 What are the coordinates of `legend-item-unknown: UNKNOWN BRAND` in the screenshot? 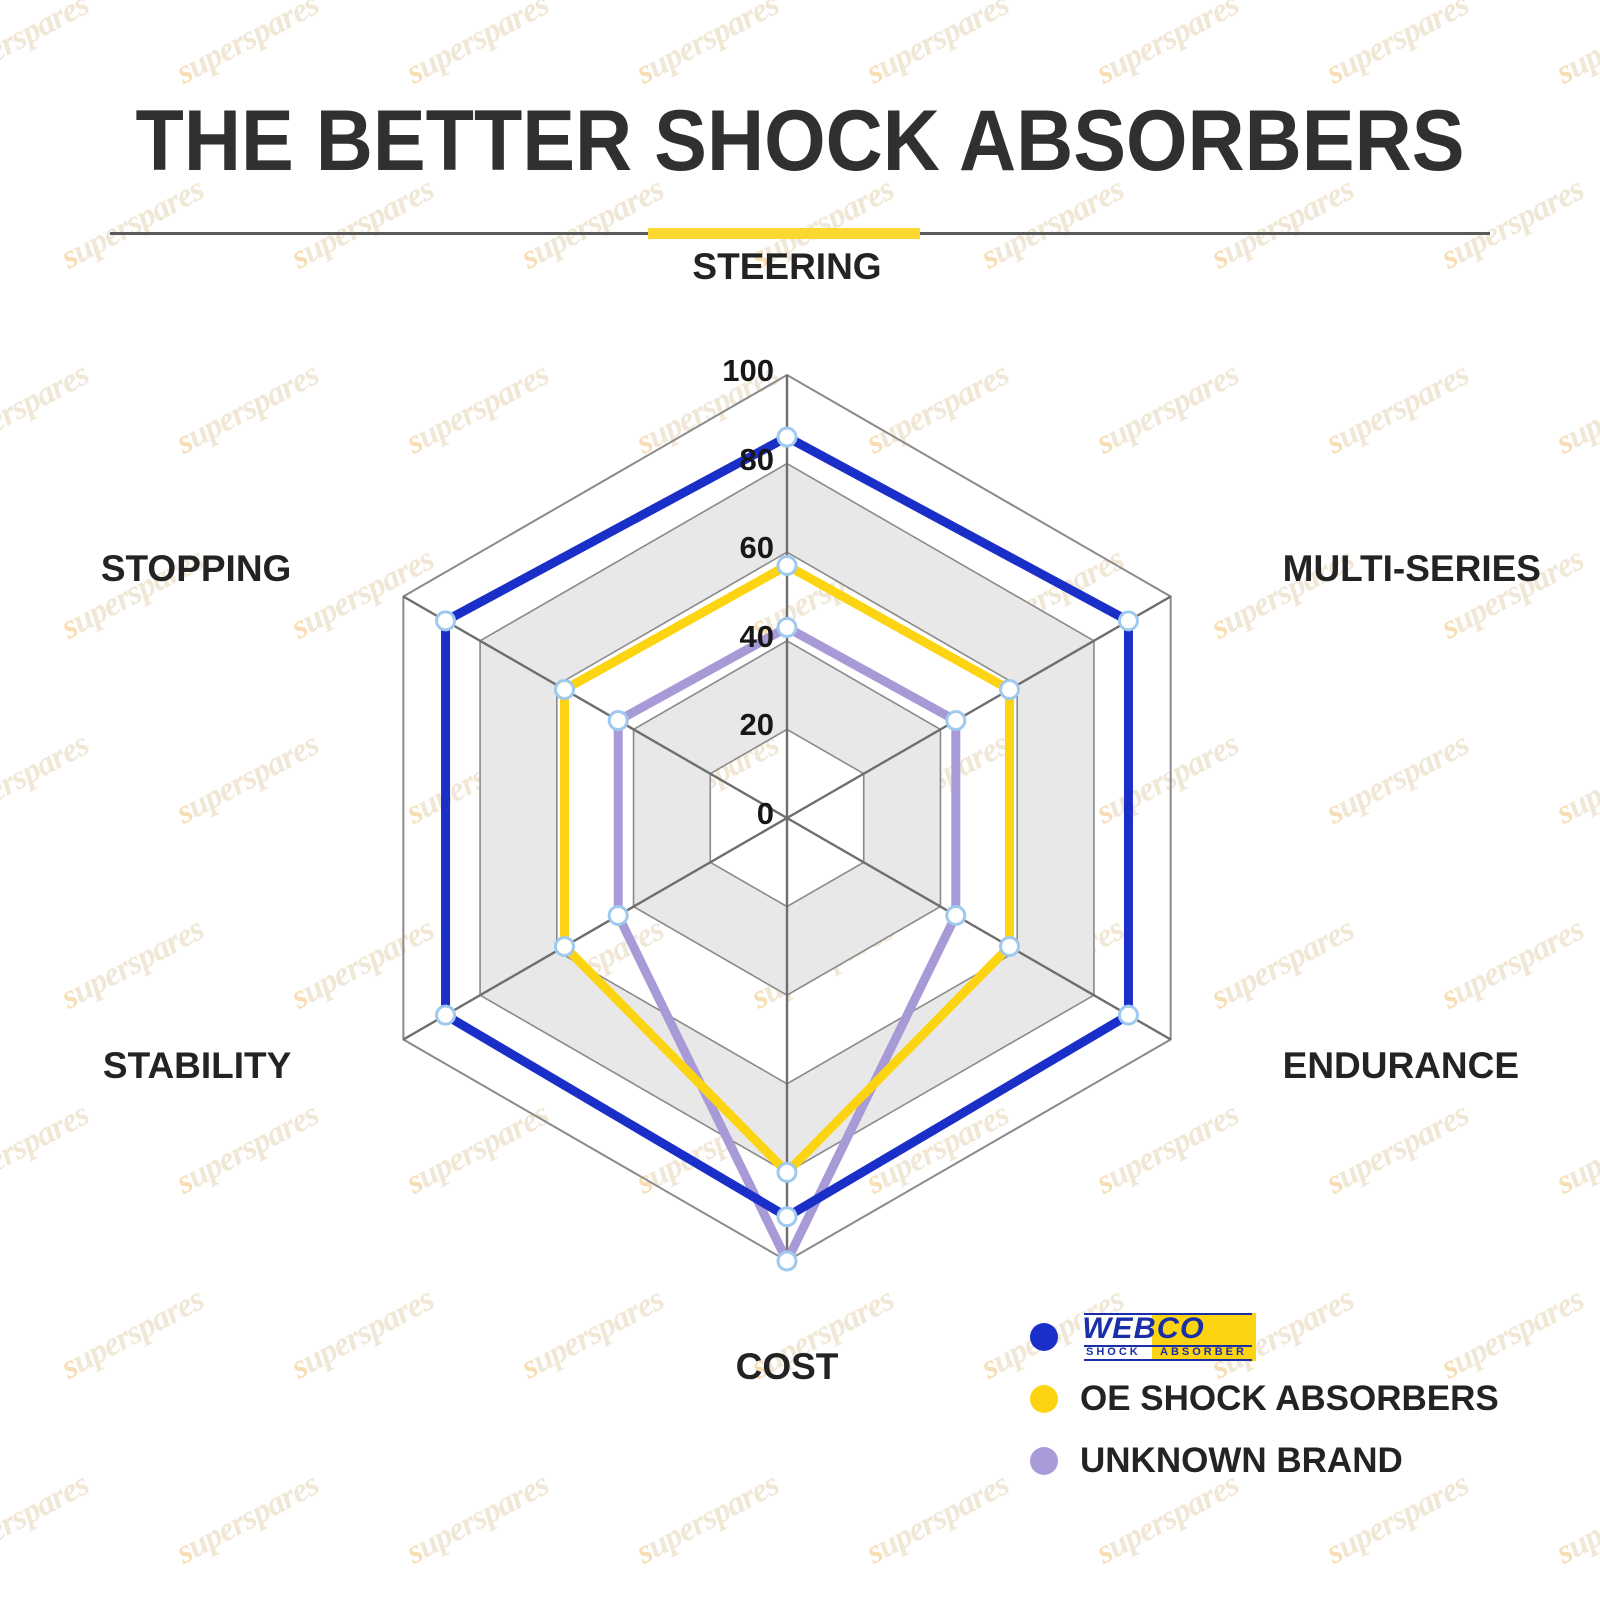 It's located at (1290, 1461).